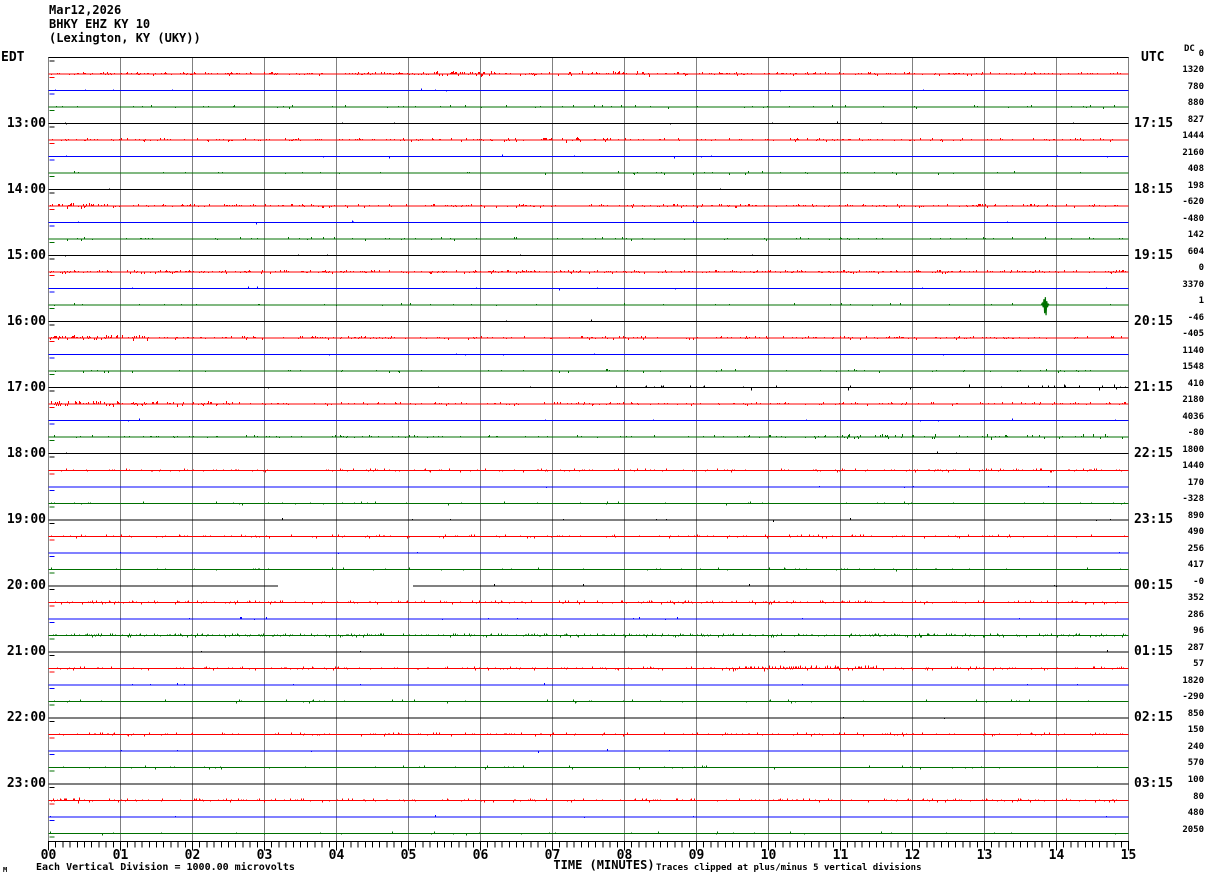 The width and height of the screenshot is (1210, 886). I want to click on left-timezone-label: EDT, so click(13, 57).